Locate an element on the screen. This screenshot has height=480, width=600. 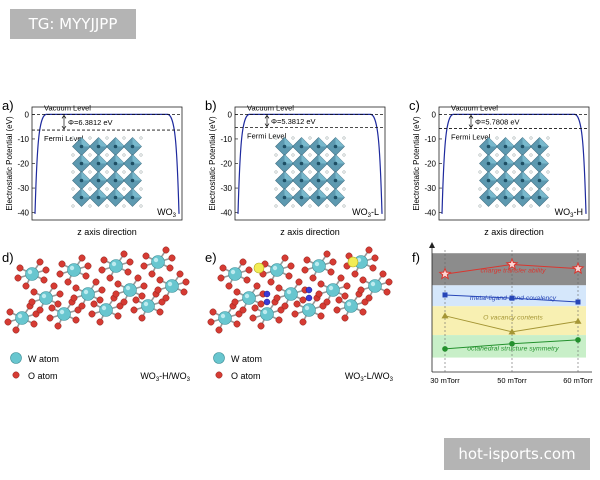
series-band is located at coordinates (509, 321).